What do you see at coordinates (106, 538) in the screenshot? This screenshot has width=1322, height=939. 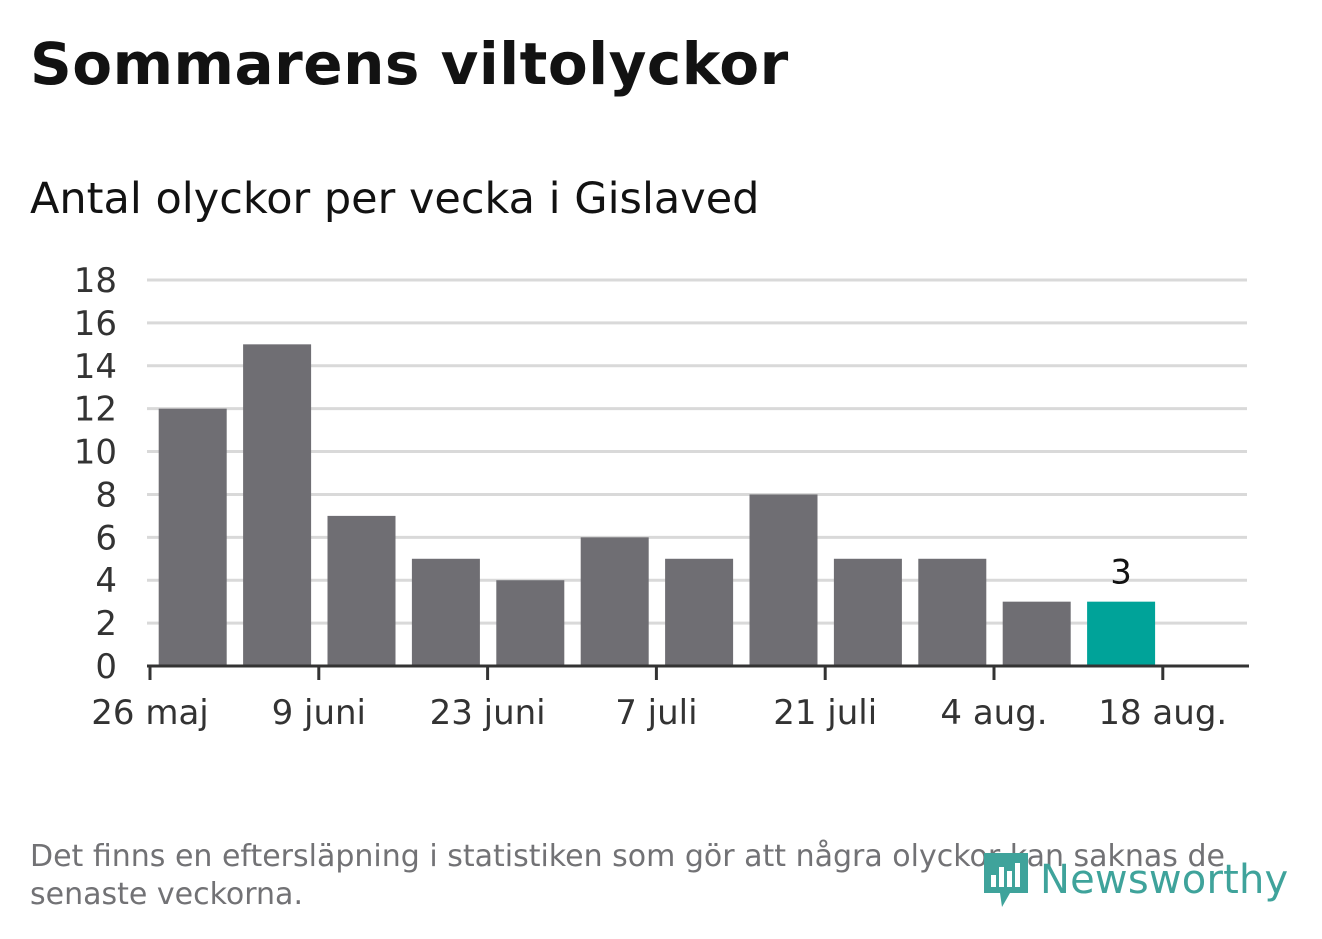 I see `y-tick-label: 6` at bounding box center [106, 538].